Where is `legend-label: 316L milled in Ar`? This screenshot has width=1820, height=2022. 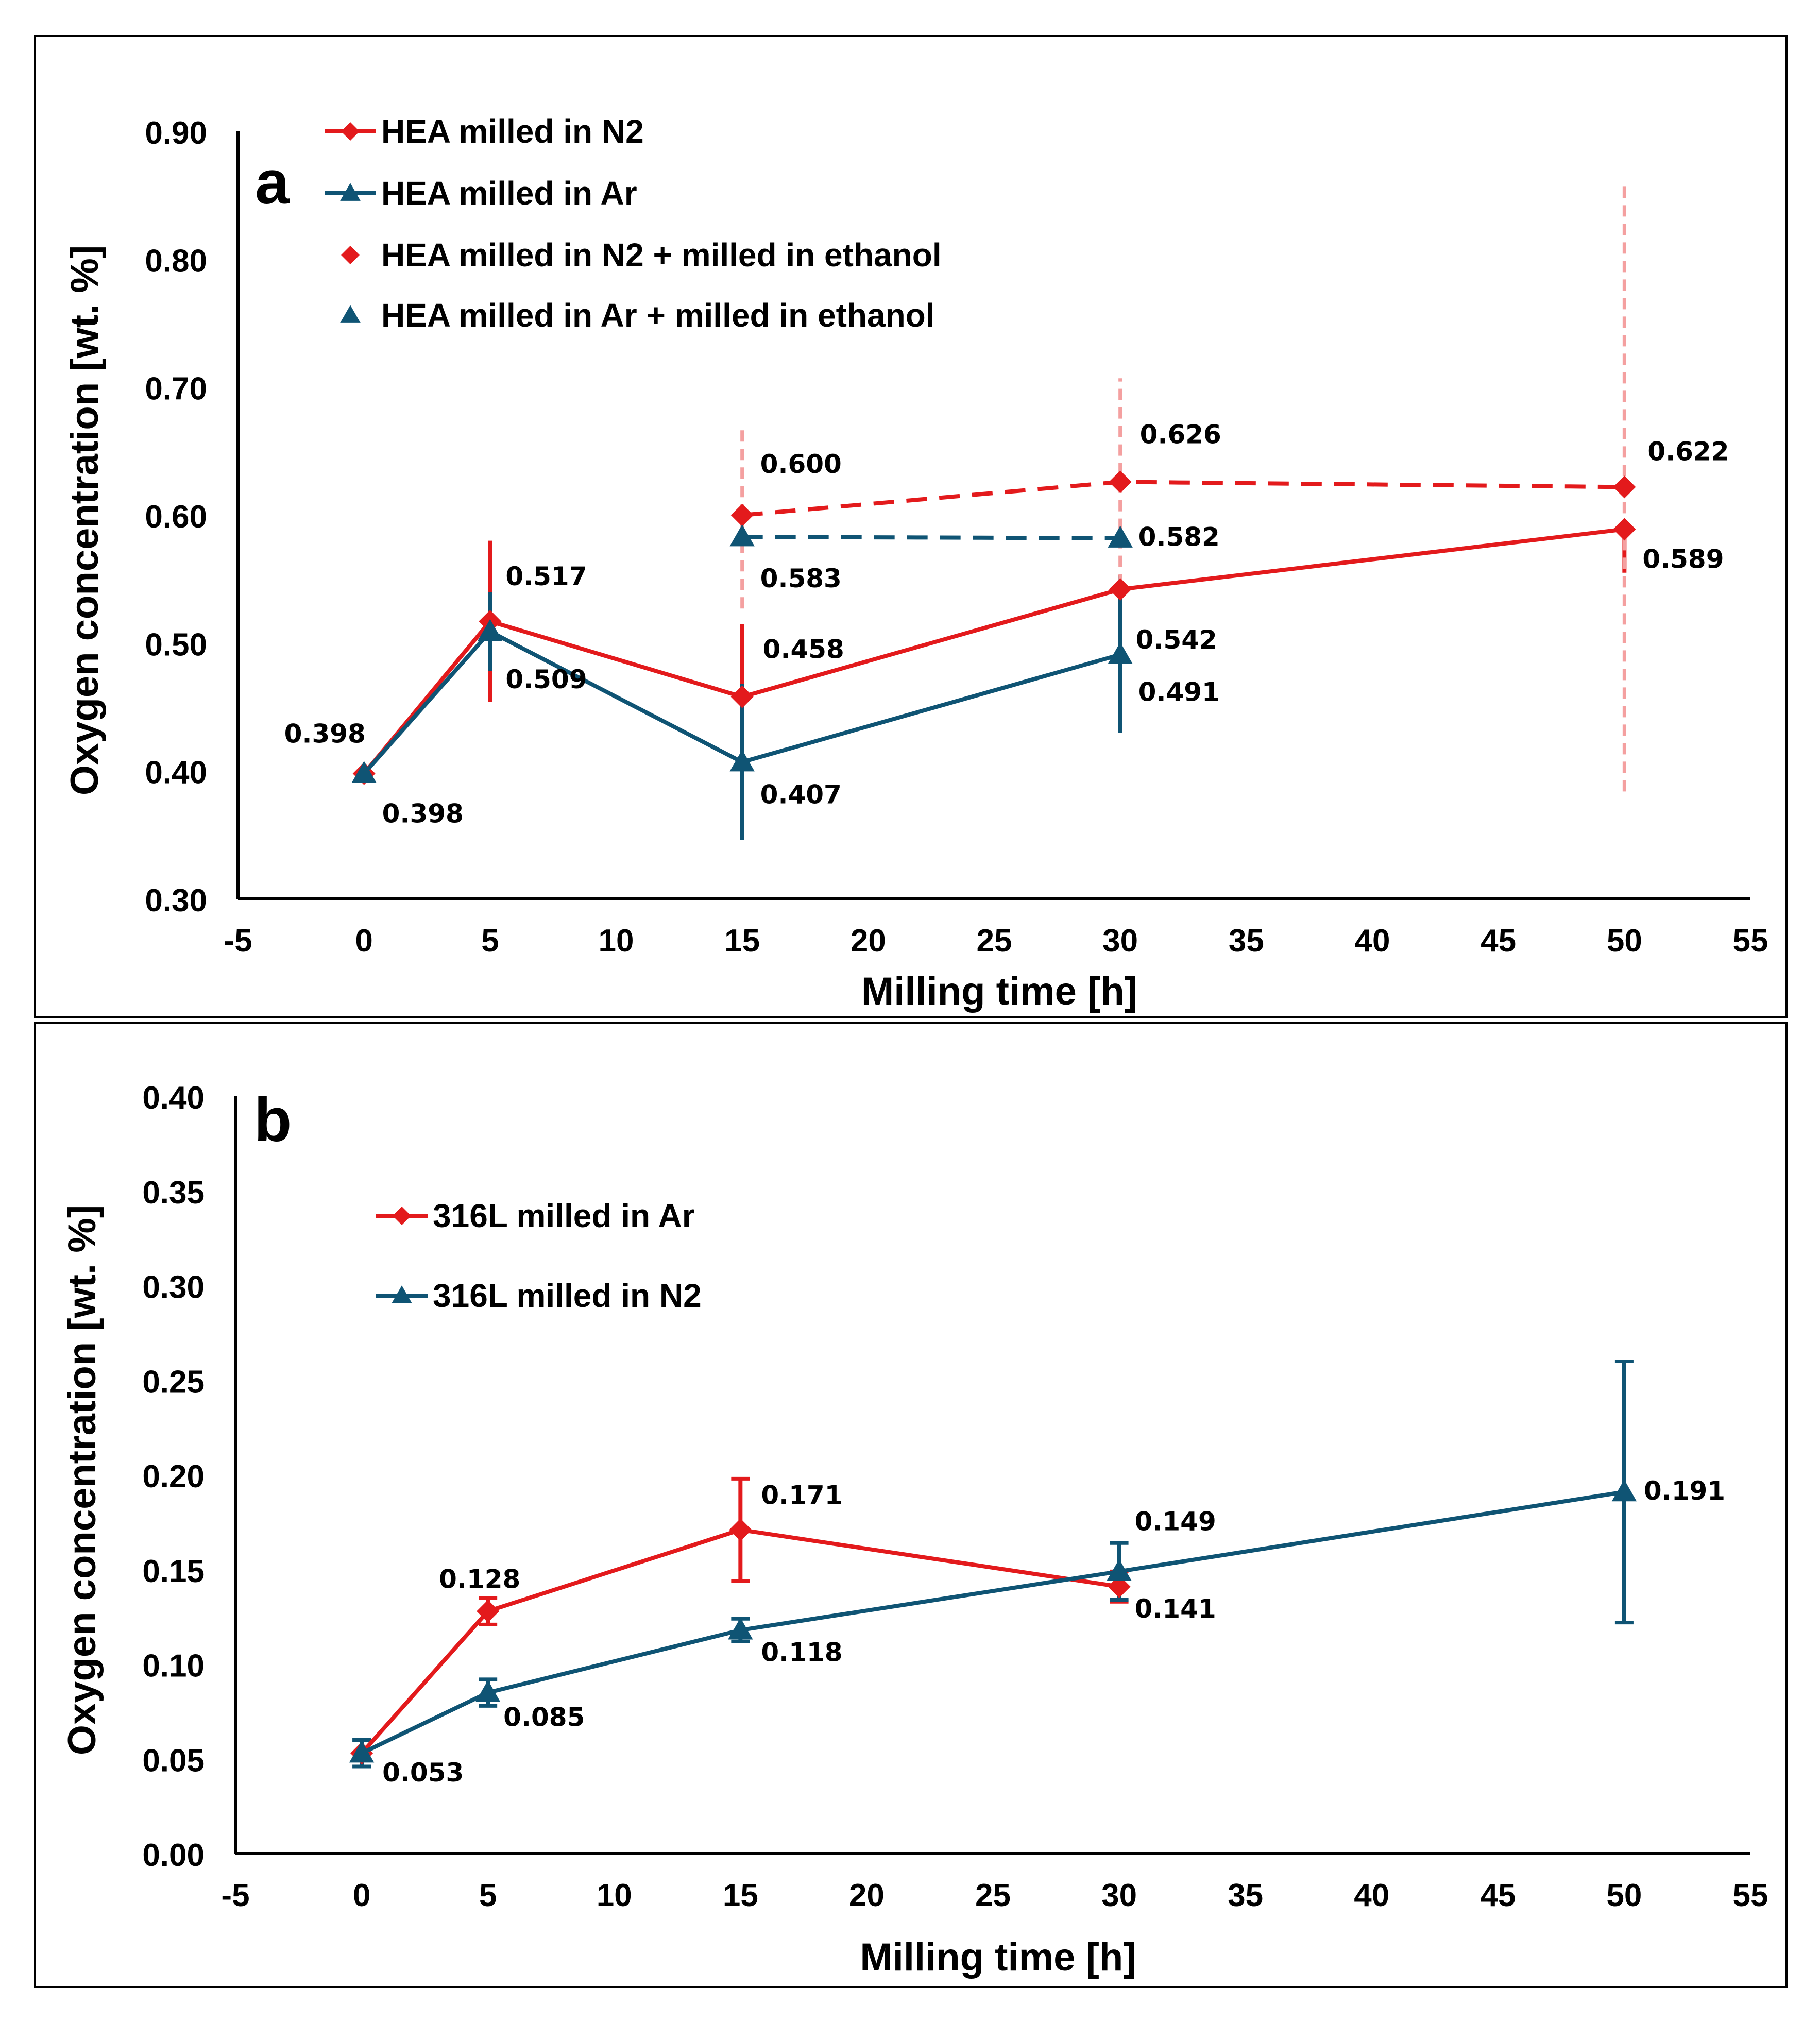 legend-label: 316L milled in Ar is located at coordinates (564, 1216).